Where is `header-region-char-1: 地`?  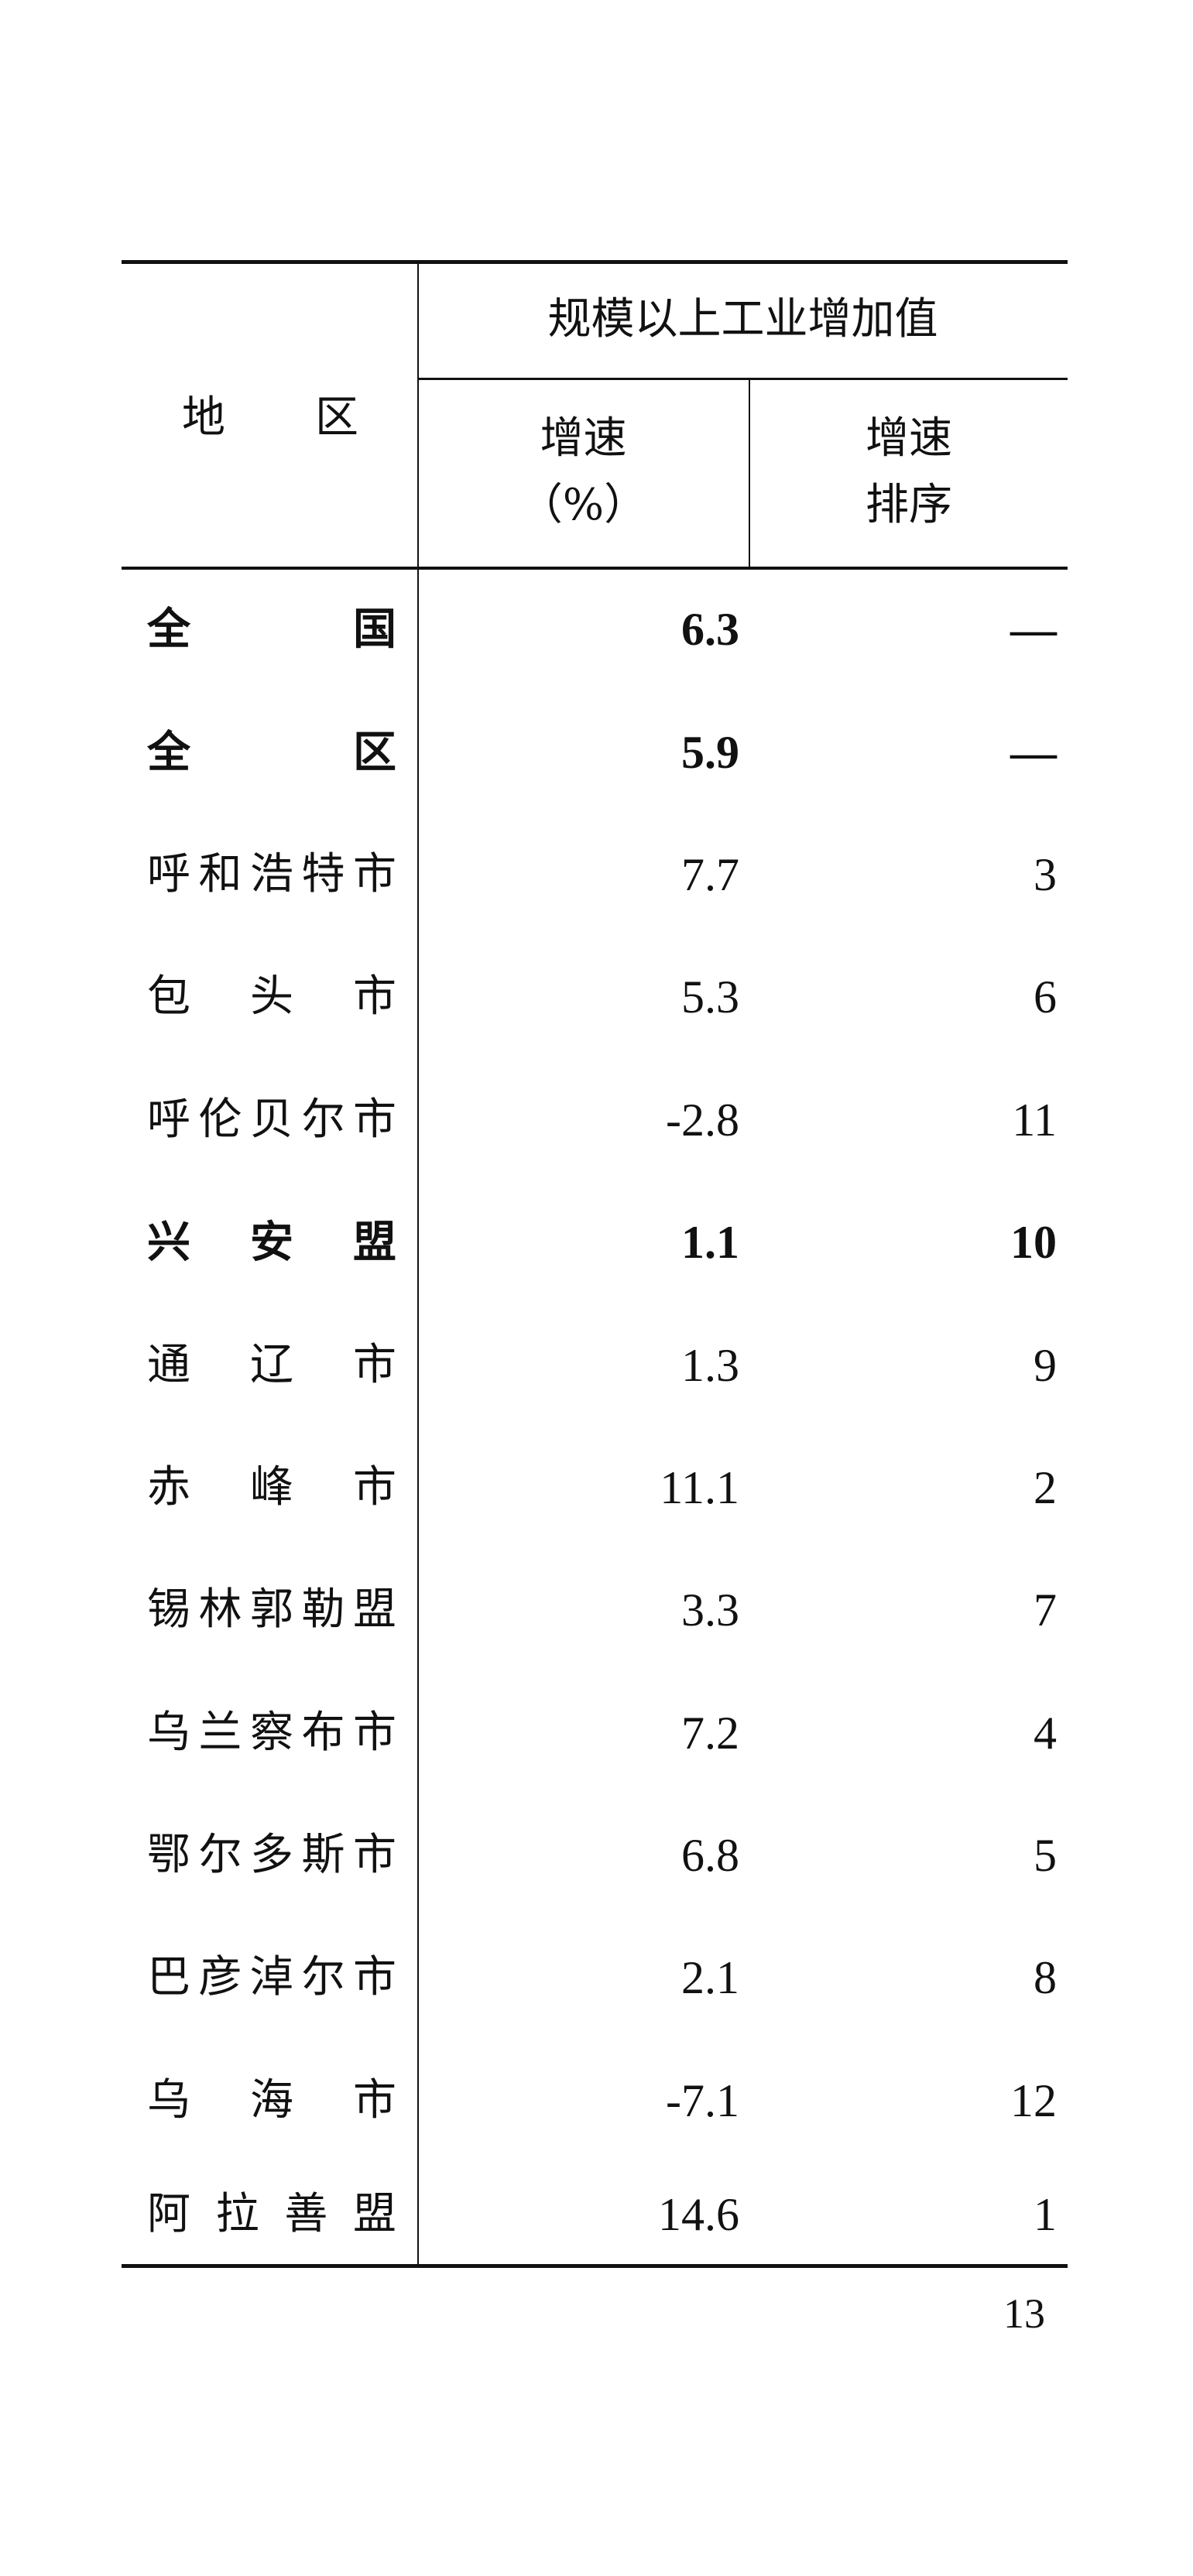 header-region-char-1: 地 is located at coordinates (203, 417).